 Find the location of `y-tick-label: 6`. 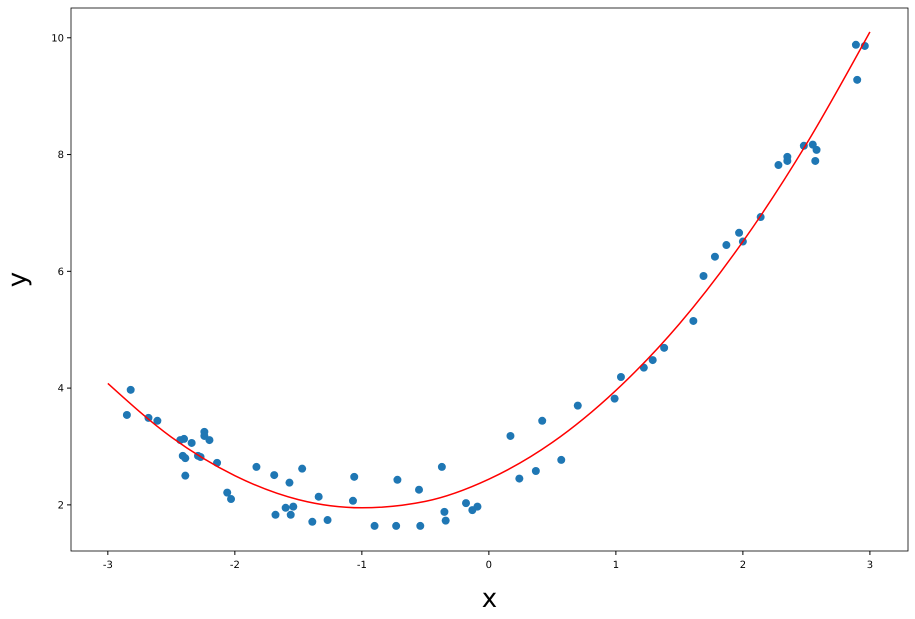

y-tick-label: 6 is located at coordinates (61, 272).